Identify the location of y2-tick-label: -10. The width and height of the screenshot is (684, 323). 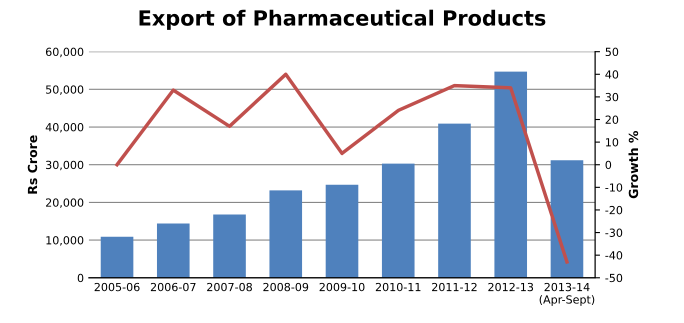
(613, 187).